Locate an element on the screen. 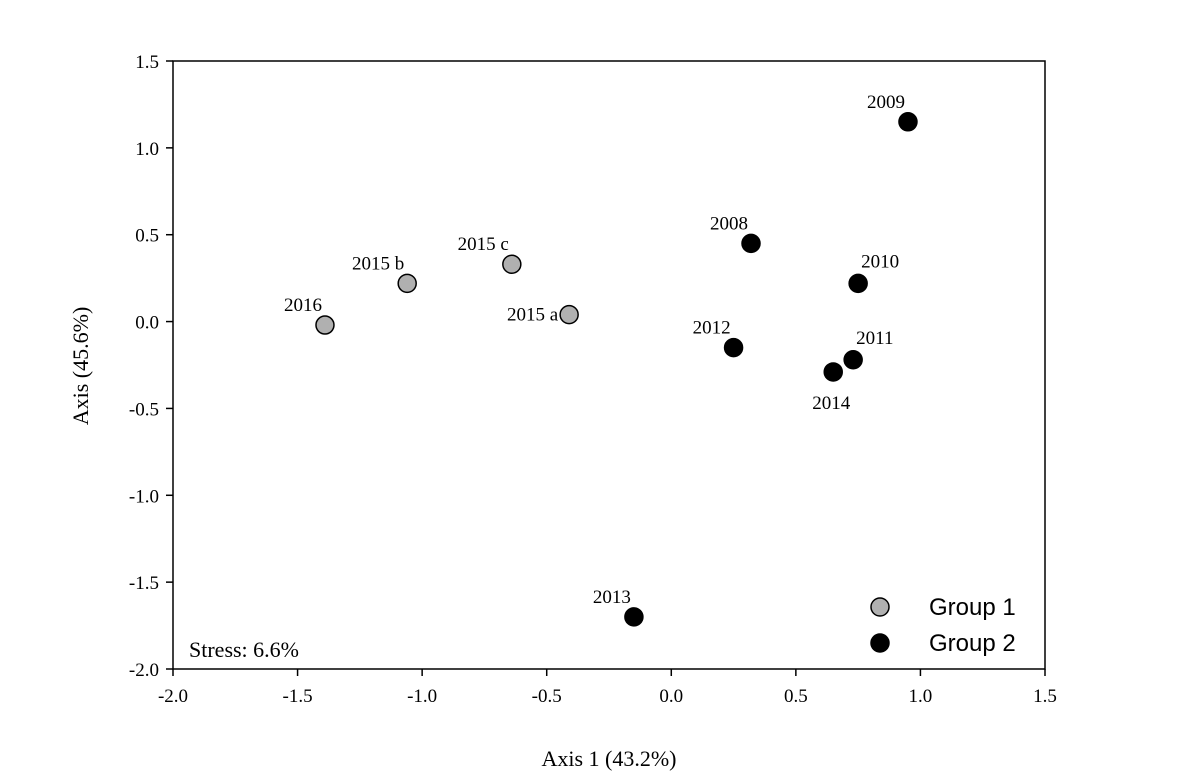 This screenshot has height=775, width=1194. data-point-2008 is located at coordinates (751, 243).